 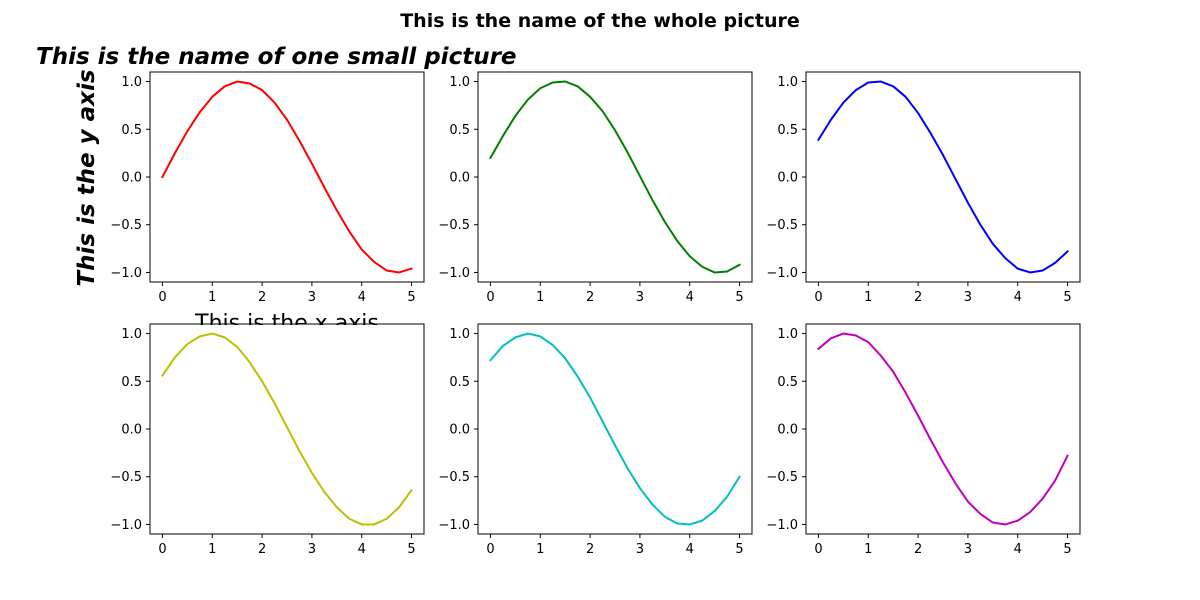 I want to click on subplot-3: 0 1 2 3 4 5 −1.0 −0.5 0.0 0.5 1.0, so click(x=923, y=188).